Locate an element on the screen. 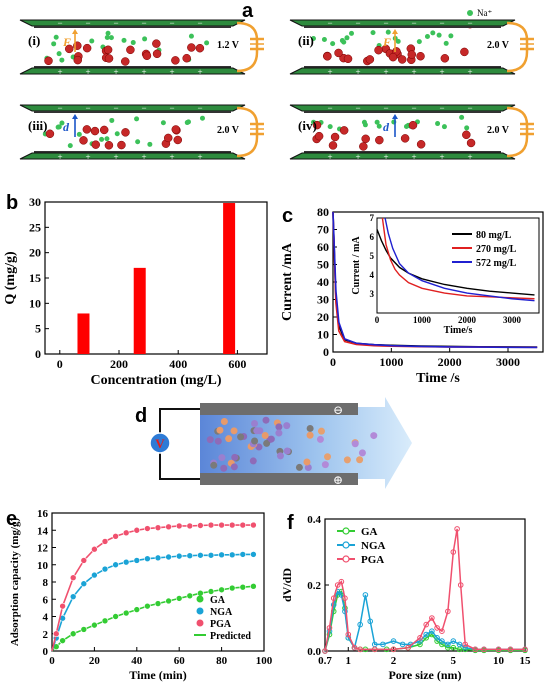 The image size is (550, 689). plus-sign: ⊕ is located at coordinates (338, 480).